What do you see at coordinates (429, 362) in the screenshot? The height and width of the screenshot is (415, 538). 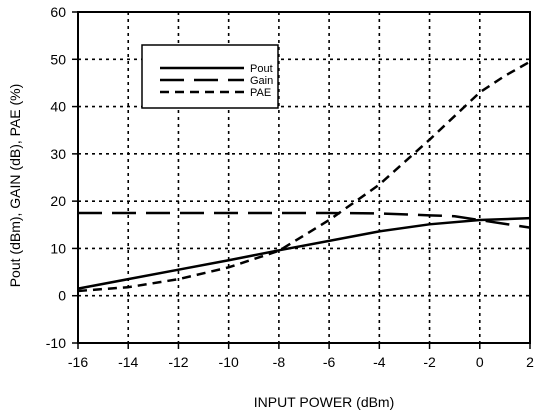 I see `x-tick-label: -2` at bounding box center [429, 362].